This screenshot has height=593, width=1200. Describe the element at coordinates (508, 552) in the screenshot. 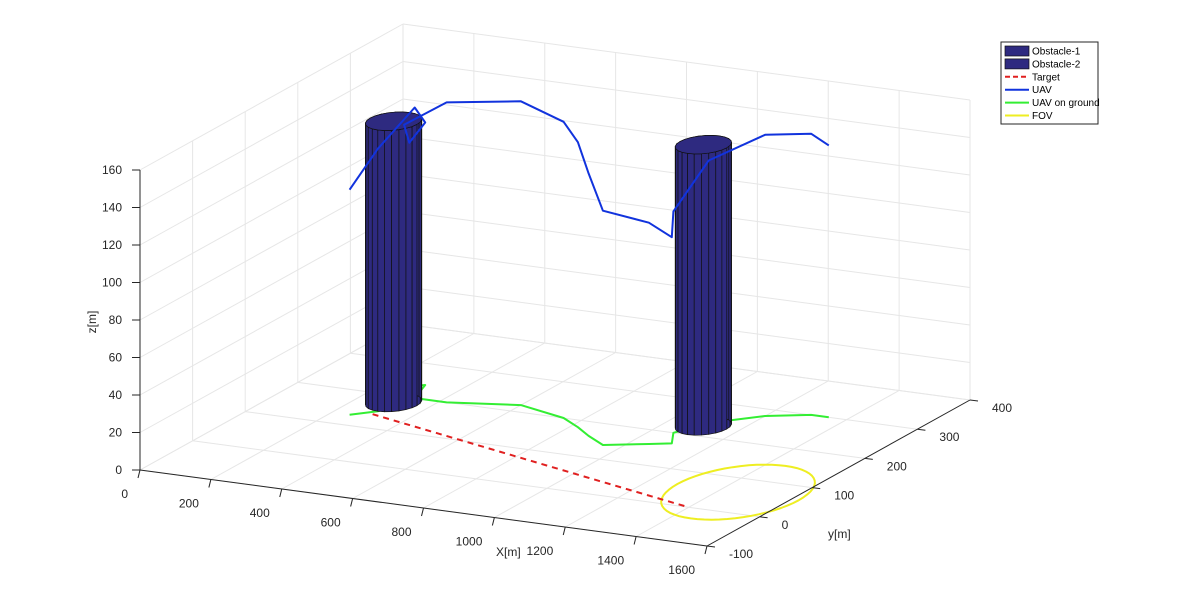

I see `x-axis-label: X[m]` at that location.